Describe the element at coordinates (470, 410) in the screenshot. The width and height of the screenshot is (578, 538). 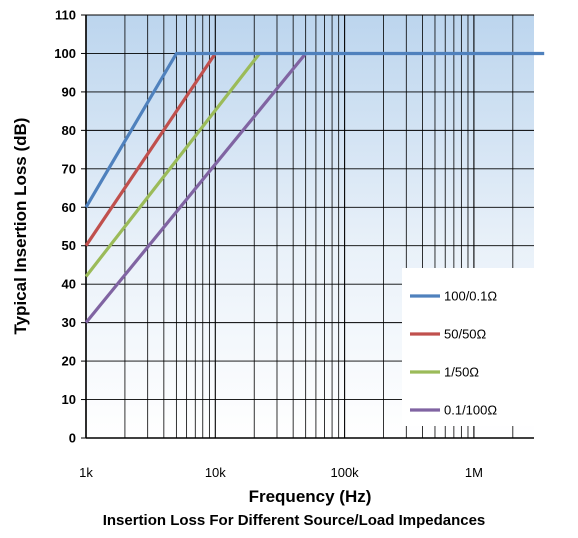
I see `legend-label: 0.1/100Ω` at that location.